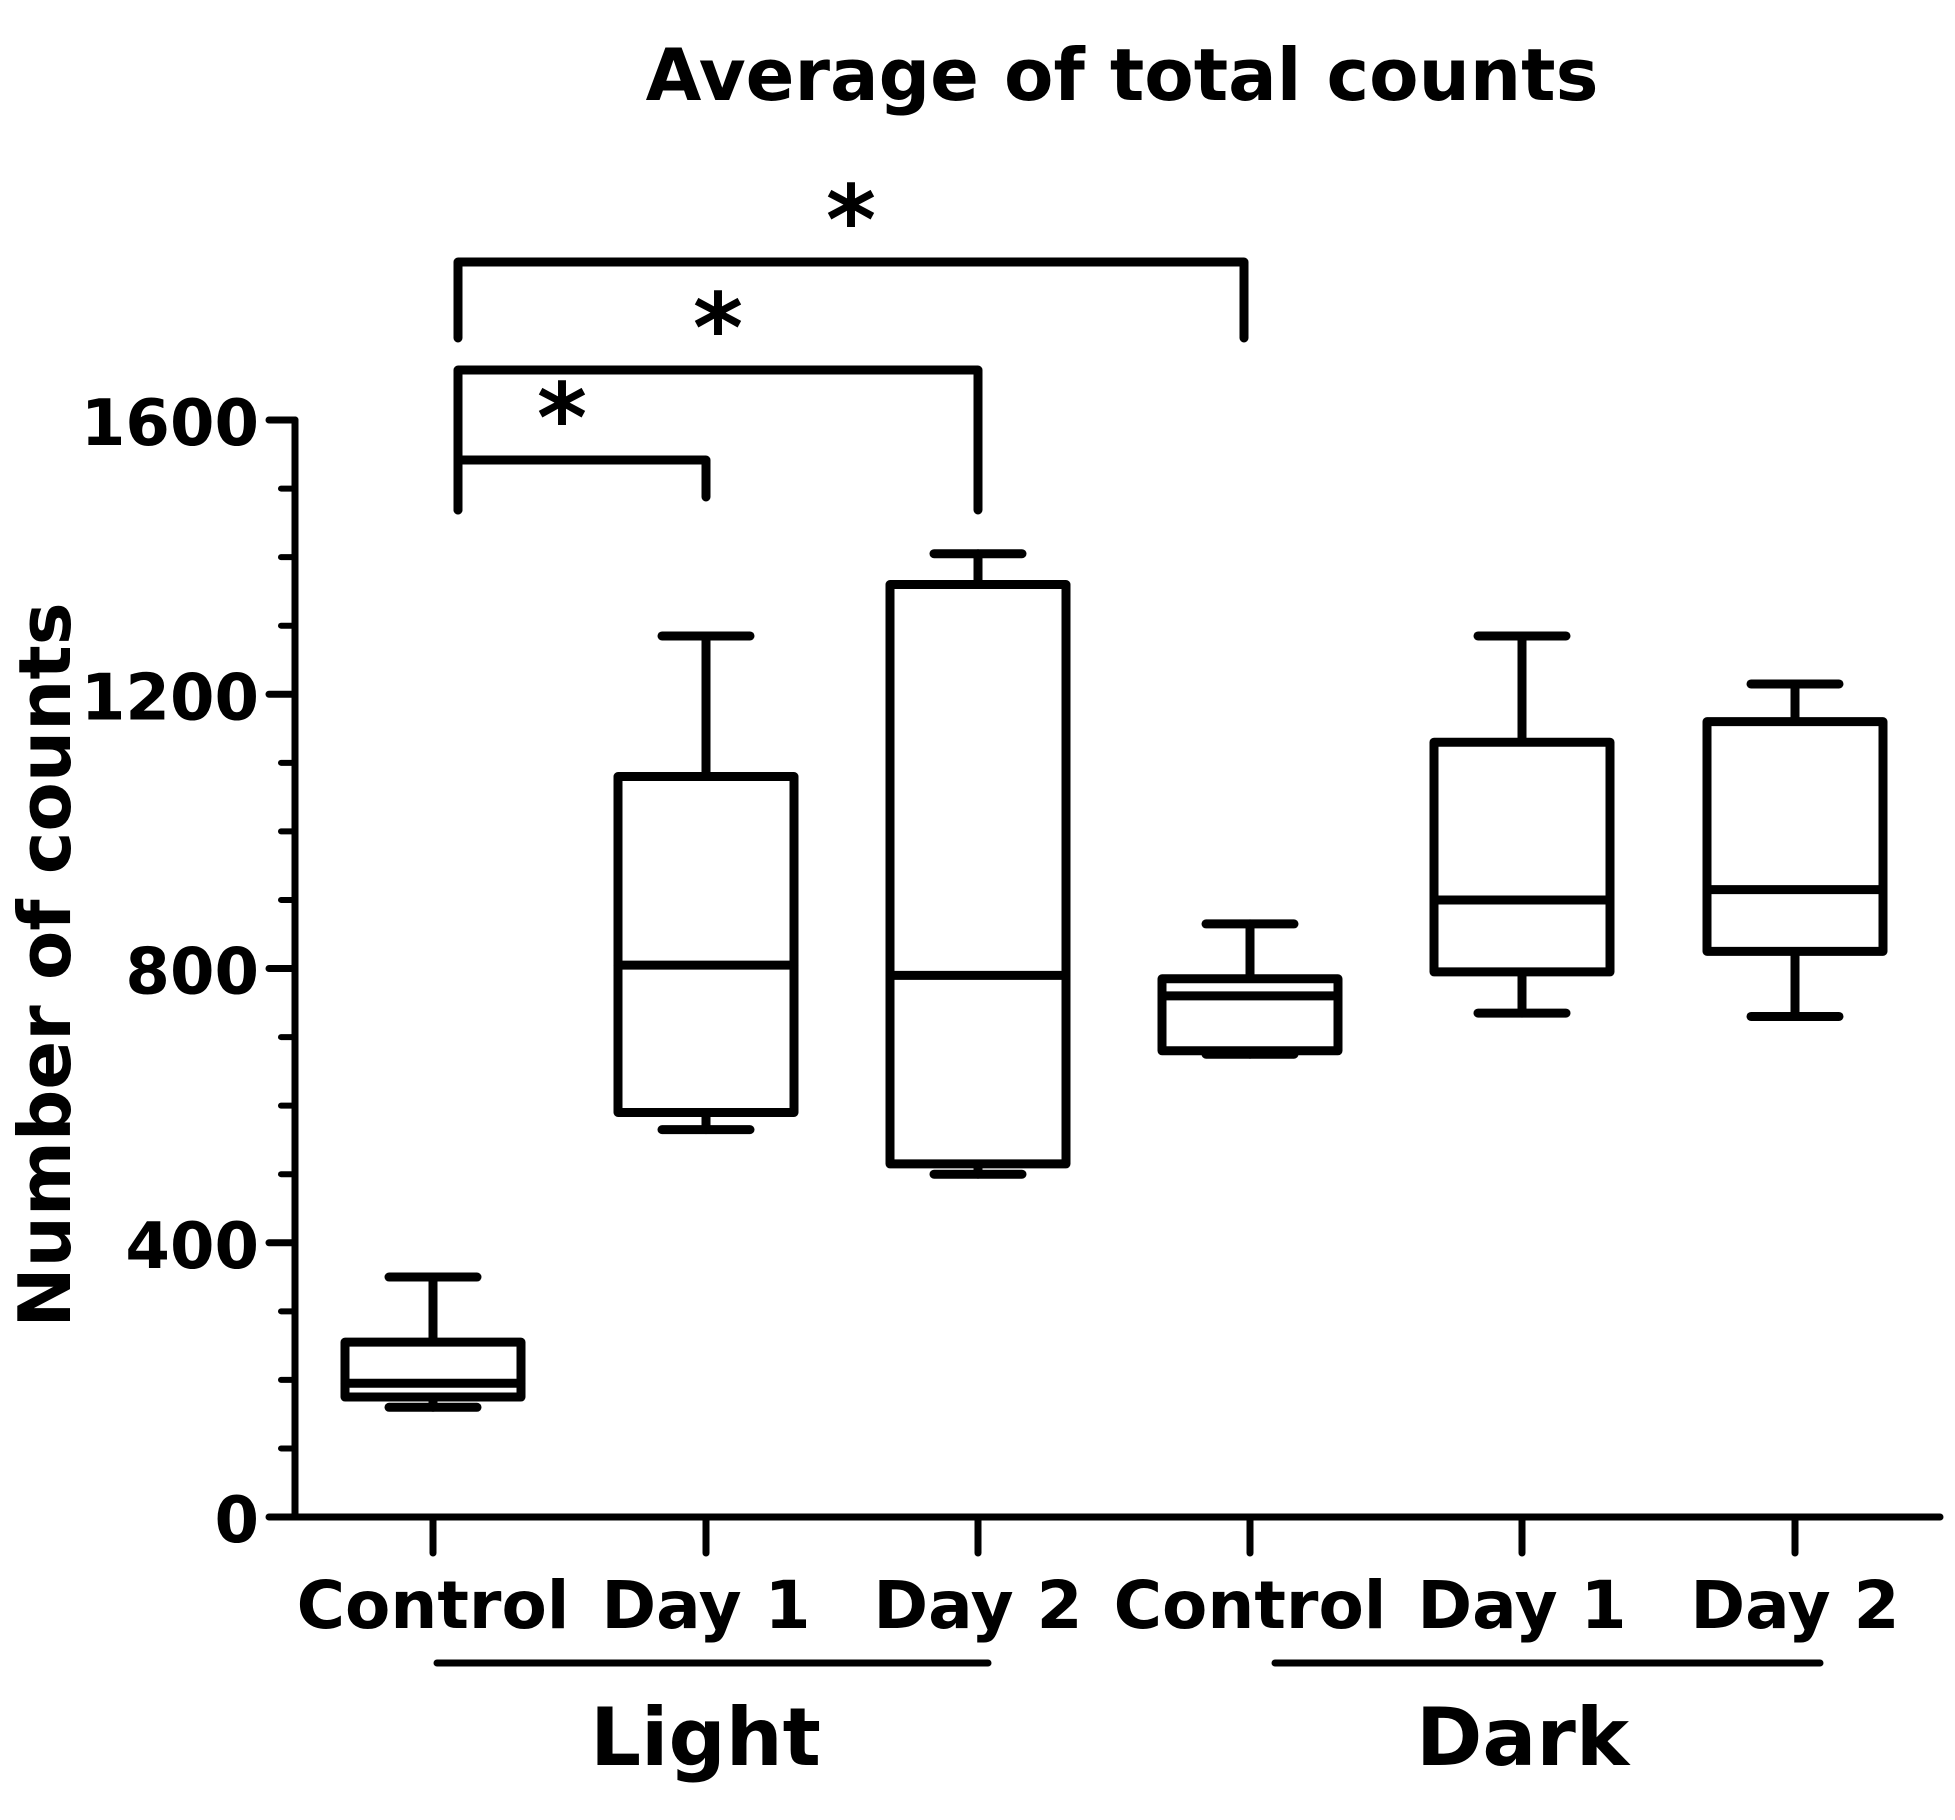  Describe the element at coordinates (1122, 75) in the screenshot. I see `chart-title: Average of total counts` at that location.